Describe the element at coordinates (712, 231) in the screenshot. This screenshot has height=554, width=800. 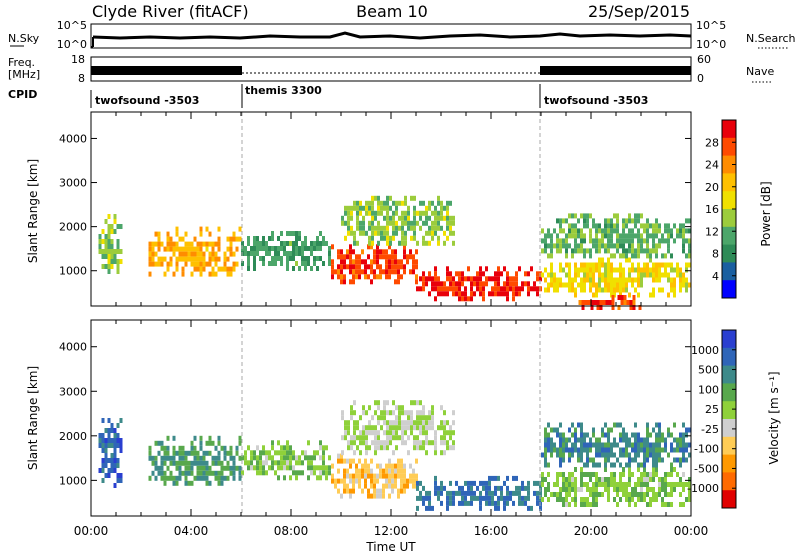
I see `power-colorbar-tick-label-4: 12` at that location.